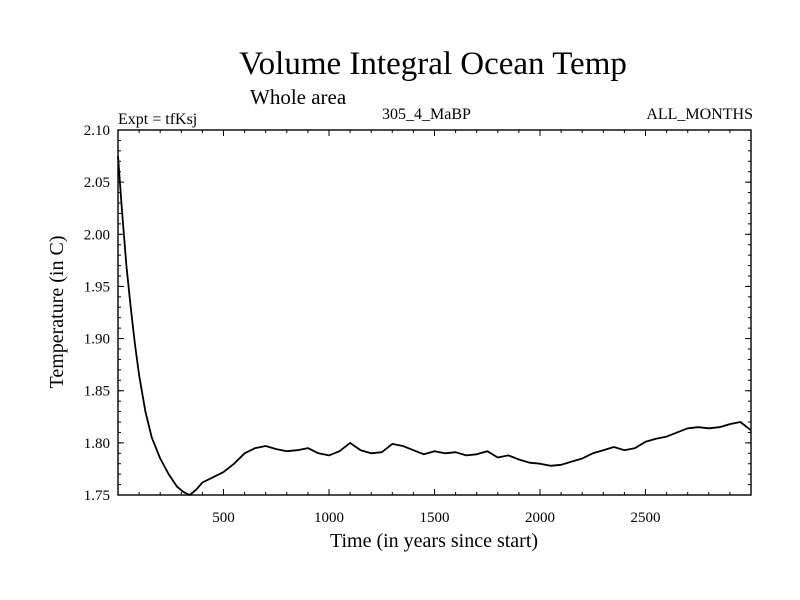 The height and width of the screenshot is (600, 800). Describe the element at coordinates (329, 518) in the screenshot. I see `x-tick-label: 1000` at that location.